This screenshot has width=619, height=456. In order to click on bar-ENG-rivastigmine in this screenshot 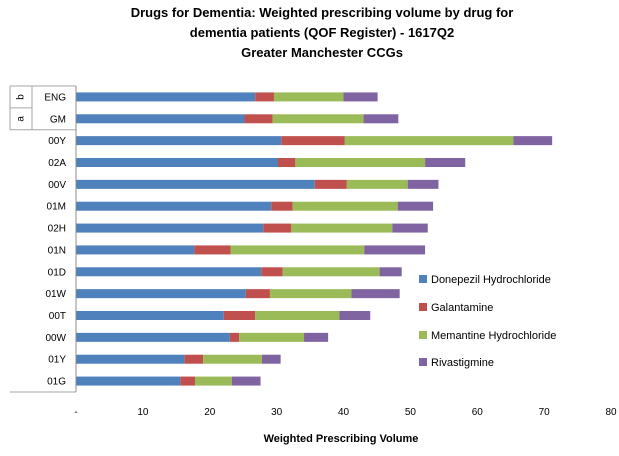, I will do `click(360, 97)`.